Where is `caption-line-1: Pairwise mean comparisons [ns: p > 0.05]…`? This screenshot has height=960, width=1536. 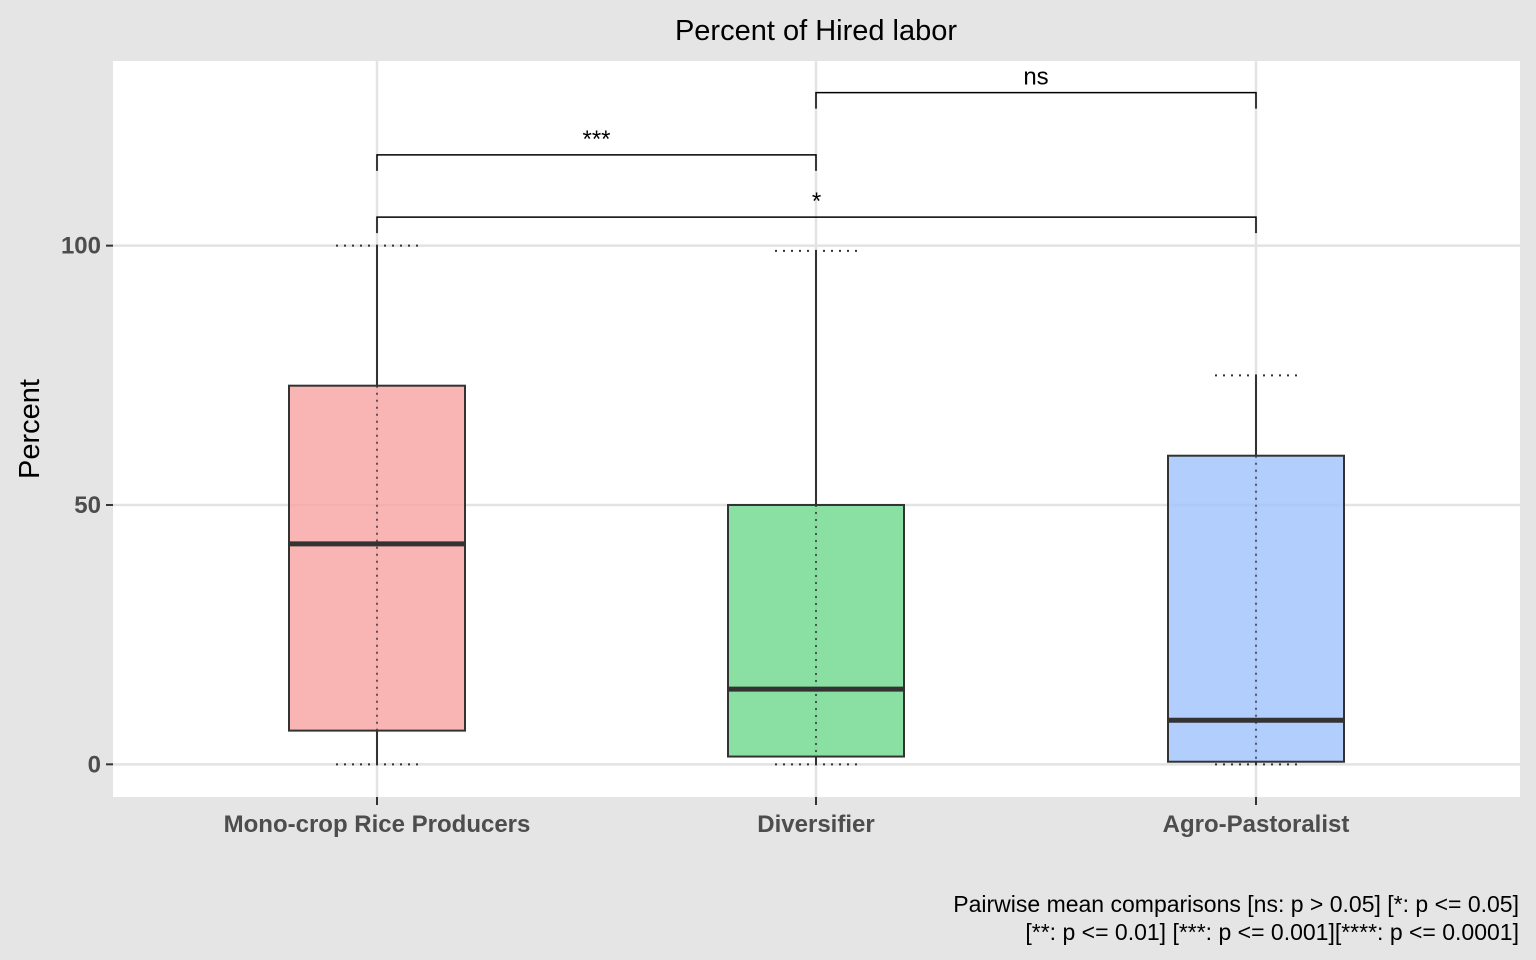 caption-line-1: Pairwise mean comparisons [ns: p > 0.05]… is located at coordinates (1236, 904).